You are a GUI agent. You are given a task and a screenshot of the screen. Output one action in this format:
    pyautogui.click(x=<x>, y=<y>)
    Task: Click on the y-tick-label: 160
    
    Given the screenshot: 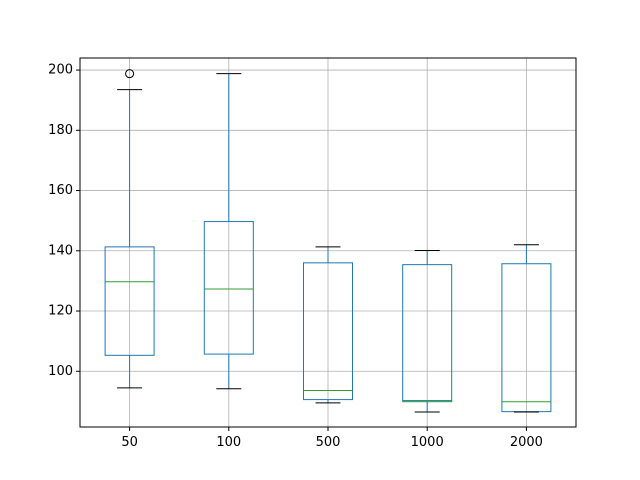 What is the action you would take?
    pyautogui.click(x=60, y=190)
    